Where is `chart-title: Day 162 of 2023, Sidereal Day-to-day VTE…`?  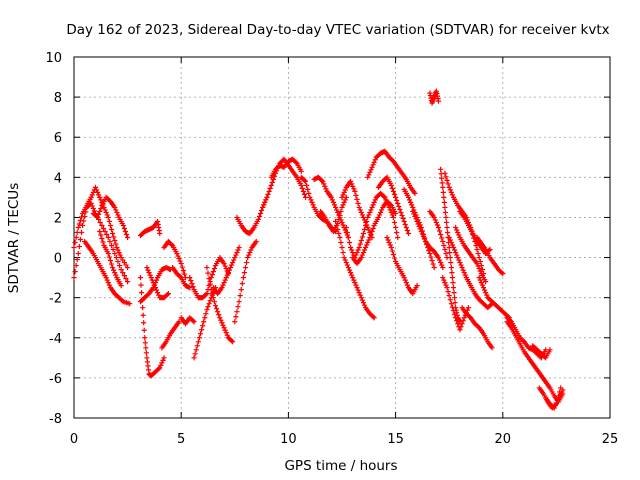
chart-title: Day 162 of 2023, Sidereal Day-to-day VTE… is located at coordinates (337, 30).